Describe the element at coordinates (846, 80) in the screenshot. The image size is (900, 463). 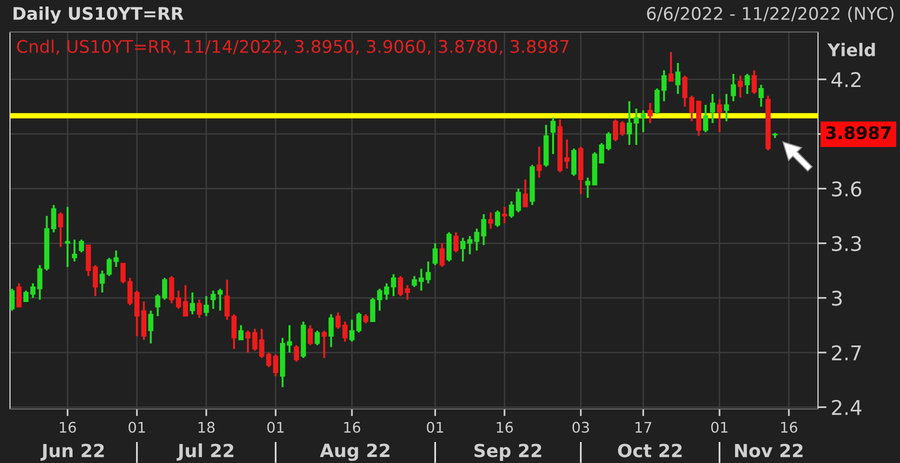
I see `y-tick-label: 4.2` at that location.